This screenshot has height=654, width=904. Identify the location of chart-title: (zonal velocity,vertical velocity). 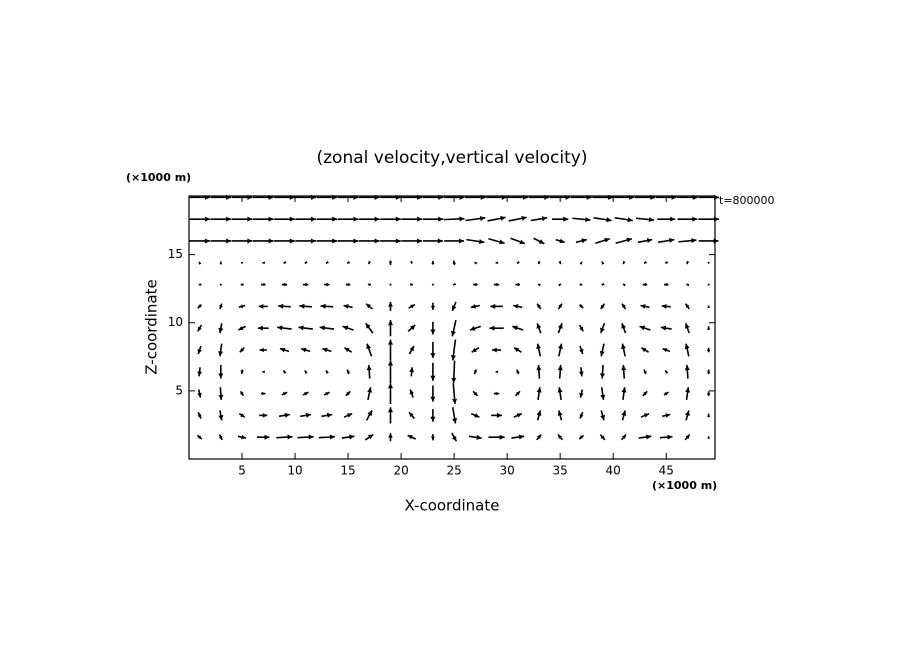
(452, 158).